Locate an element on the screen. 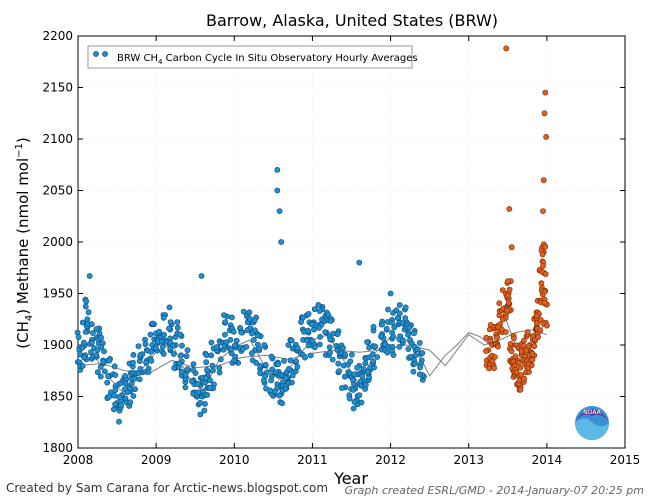 Image resolution: width=650 pixels, height=500 pixels. noaa-logo-bird is located at coordinates (592, 414).